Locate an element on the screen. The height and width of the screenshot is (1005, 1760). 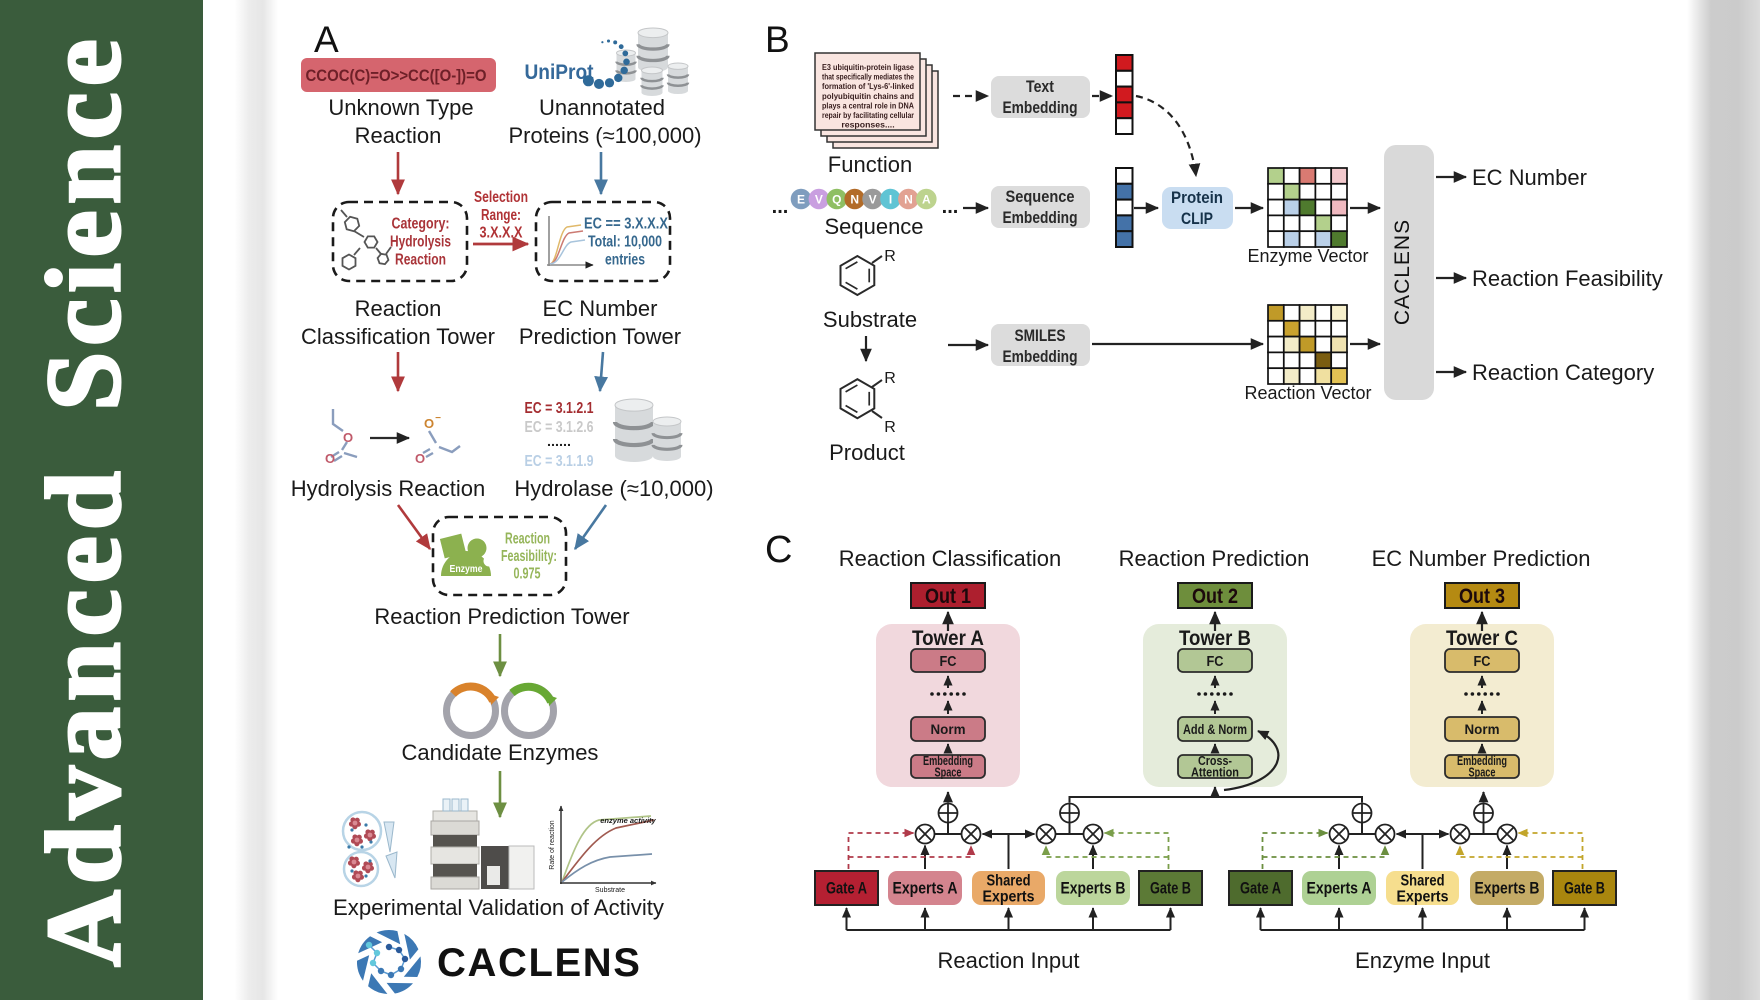
svg-text: Enzyme Input is located at coordinates (1422, 960).